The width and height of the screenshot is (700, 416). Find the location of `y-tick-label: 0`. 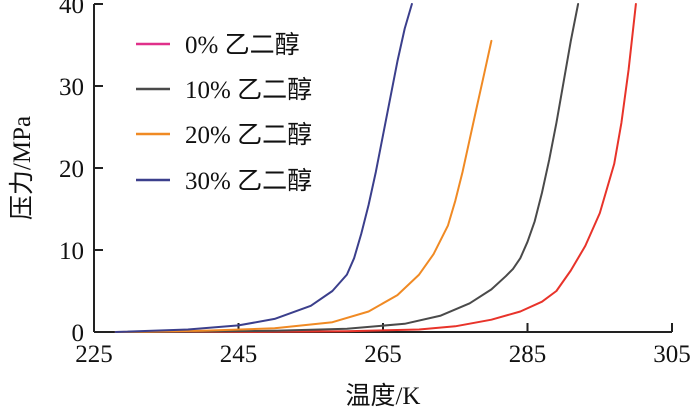

y-tick-label: 0 is located at coordinates (78, 333).